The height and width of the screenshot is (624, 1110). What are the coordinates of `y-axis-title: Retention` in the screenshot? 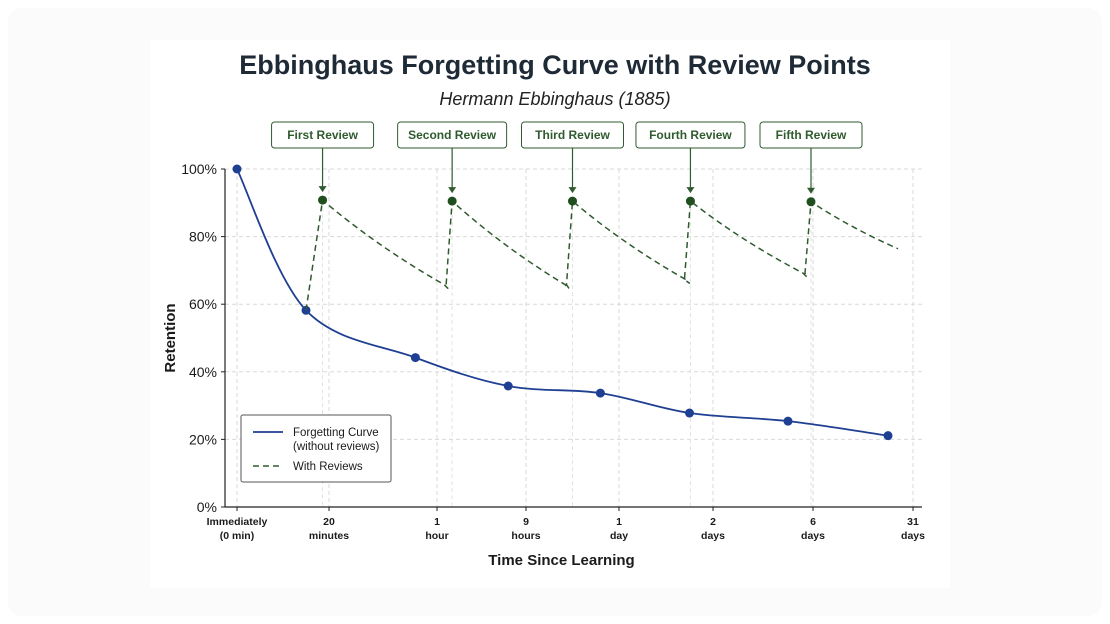 It's located at (170, 337).